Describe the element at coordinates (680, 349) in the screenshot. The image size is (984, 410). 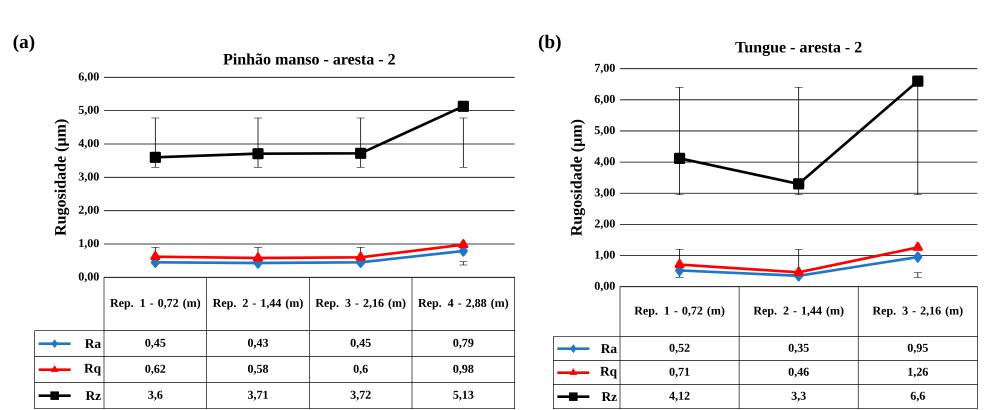
I see `data-label: 0,52` at that location.